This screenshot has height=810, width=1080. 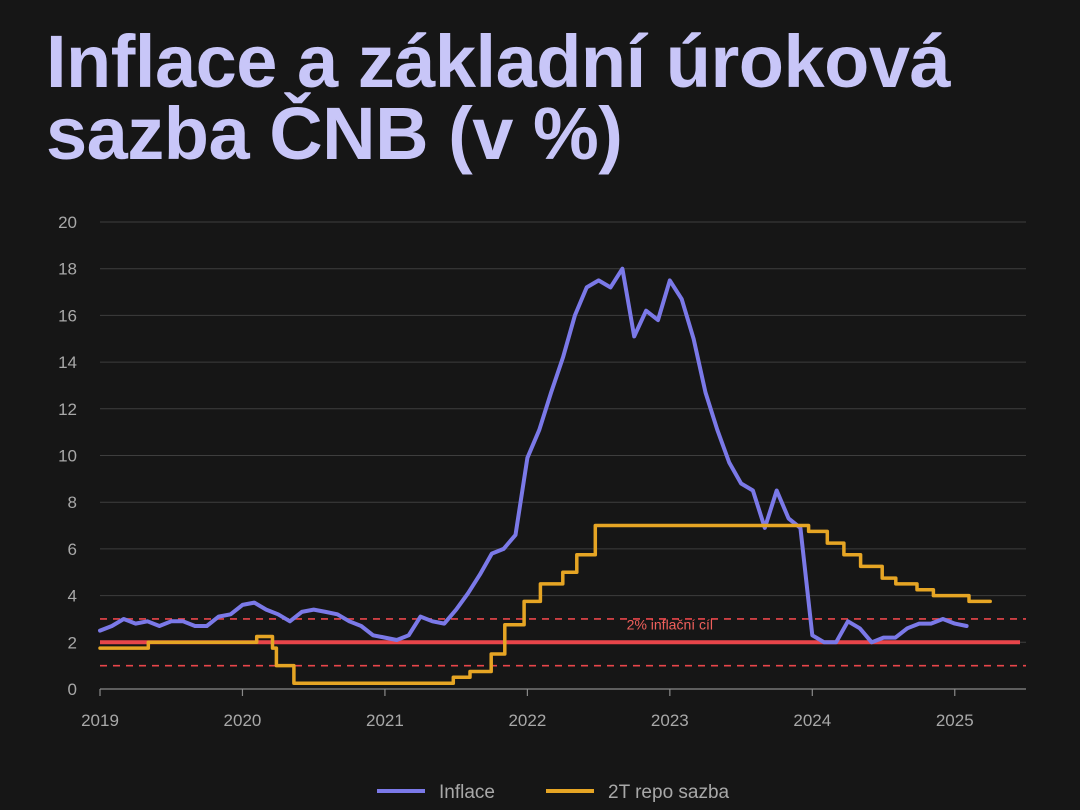 I want to click on y-tick-label: 10, so click(x=67, y=456).